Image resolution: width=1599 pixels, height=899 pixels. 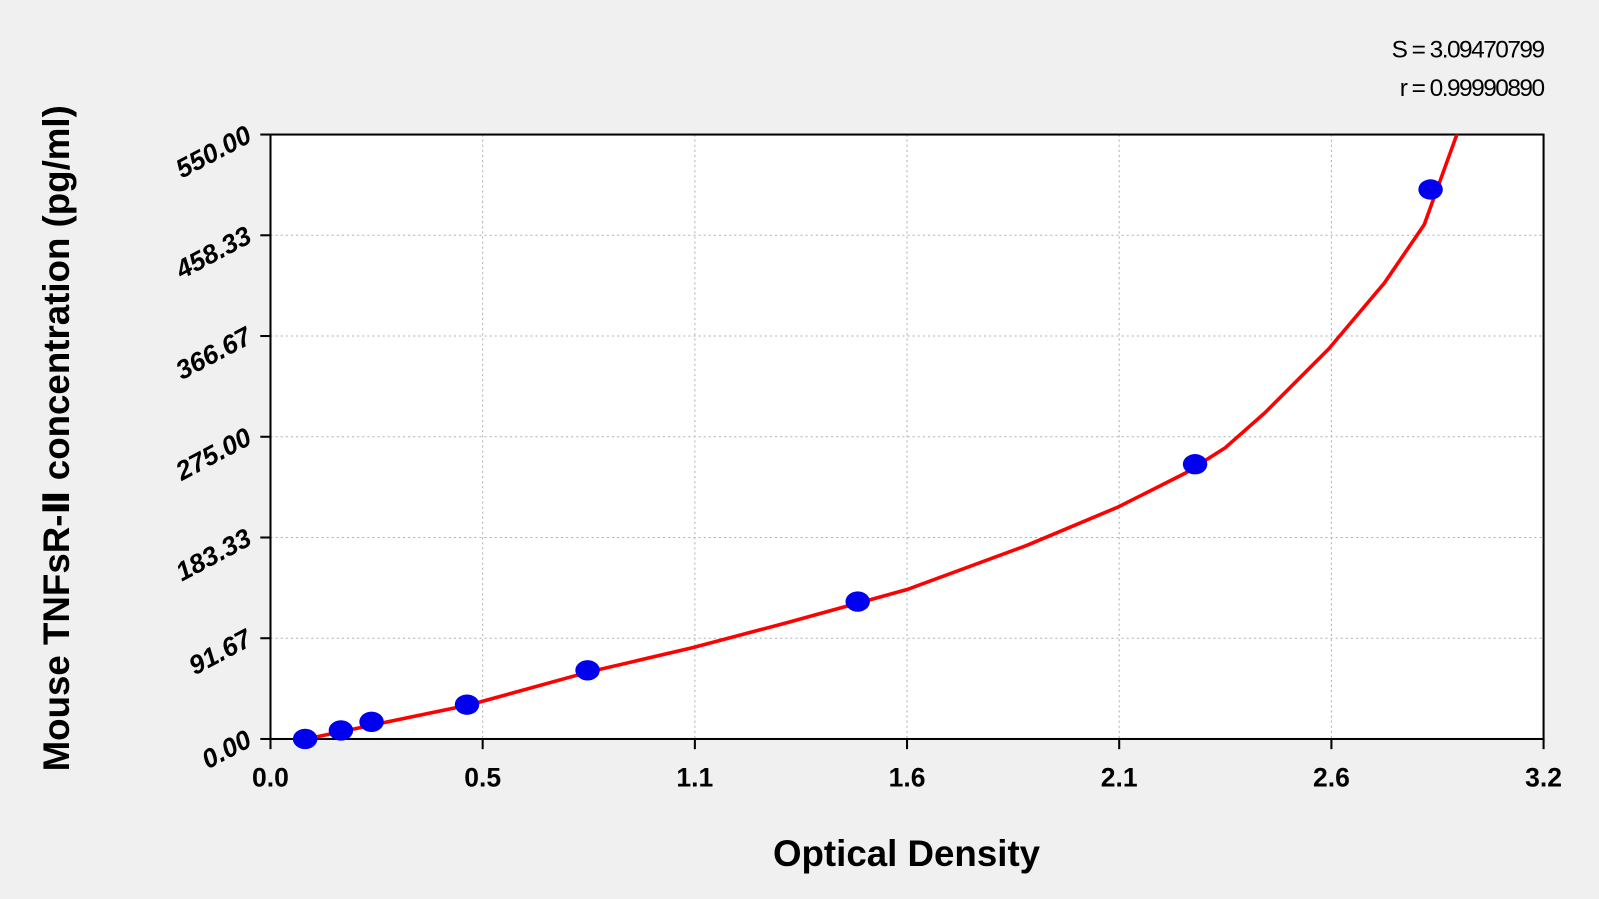 I want to click on x-tick-label: 2.6, so click(x=1331, y=778).